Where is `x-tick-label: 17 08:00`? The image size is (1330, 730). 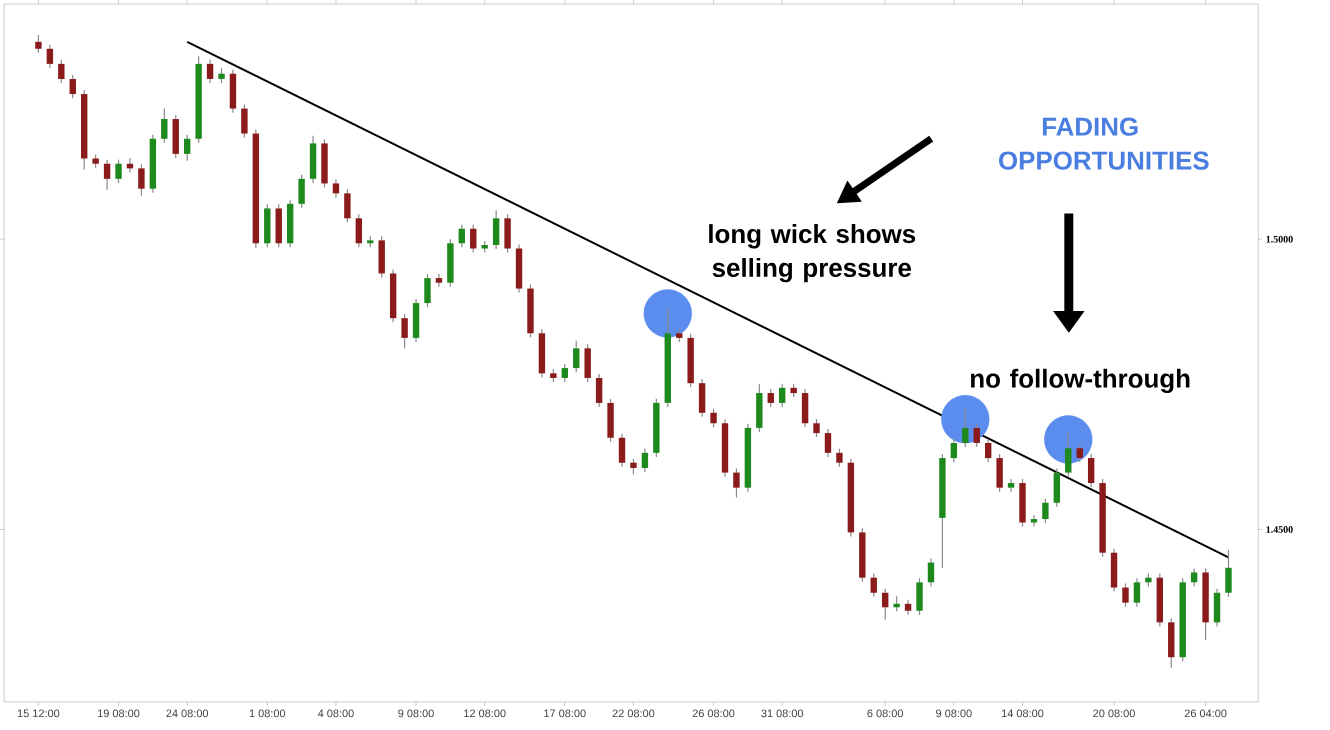 x-tick-label: 17 08:00 is located at coordinates (565, 713).